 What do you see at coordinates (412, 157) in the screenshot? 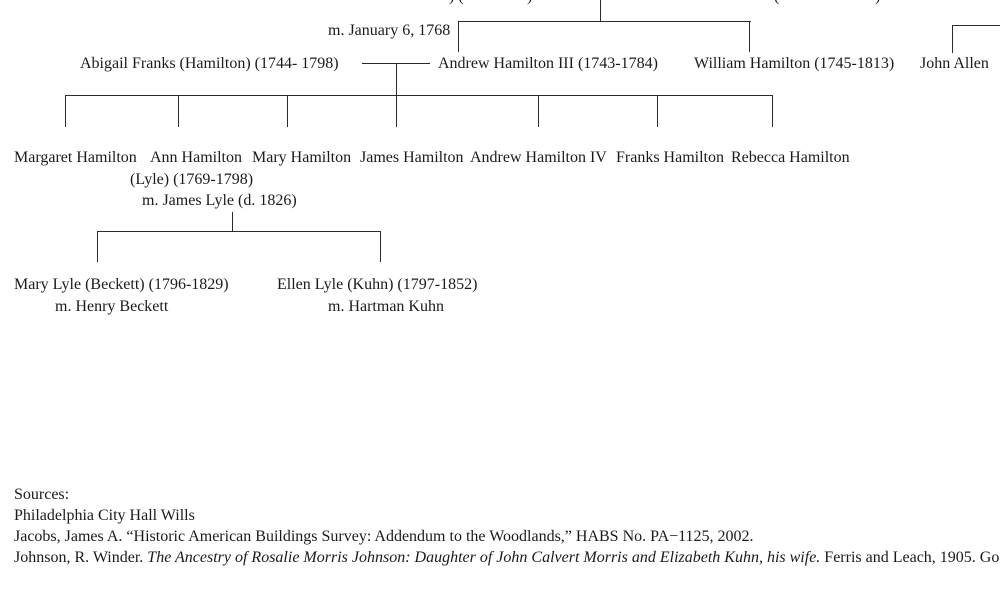
I see `person-james-hamilton: James Hamilton` at bounding box center [412, 157].